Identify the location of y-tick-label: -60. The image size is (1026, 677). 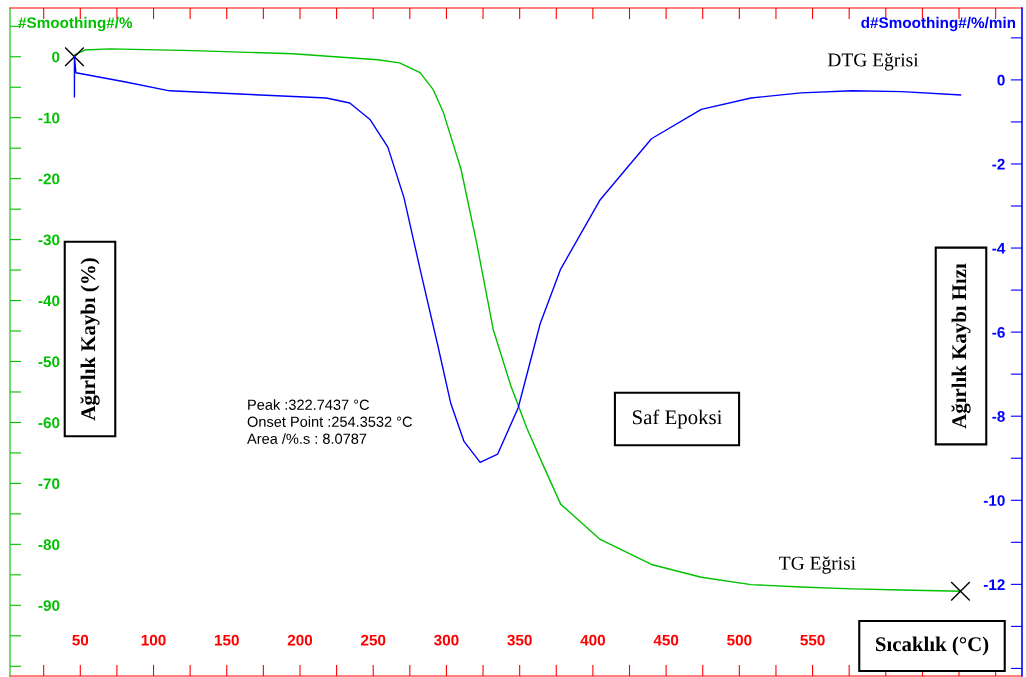
(49, 423).